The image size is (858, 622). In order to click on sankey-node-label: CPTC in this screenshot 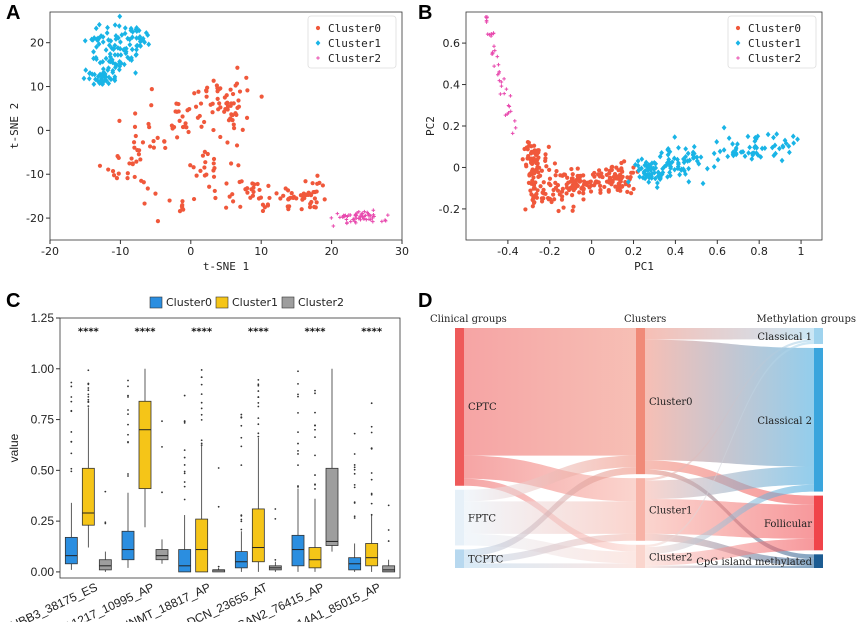, I will do `click(482, 407)`.